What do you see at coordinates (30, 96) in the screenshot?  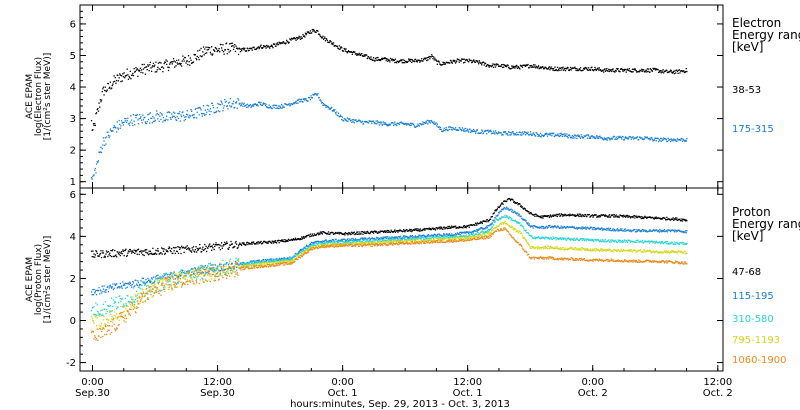 I see `y-axis-label-line: ACE EPAM` at bounding box center [30, 96].